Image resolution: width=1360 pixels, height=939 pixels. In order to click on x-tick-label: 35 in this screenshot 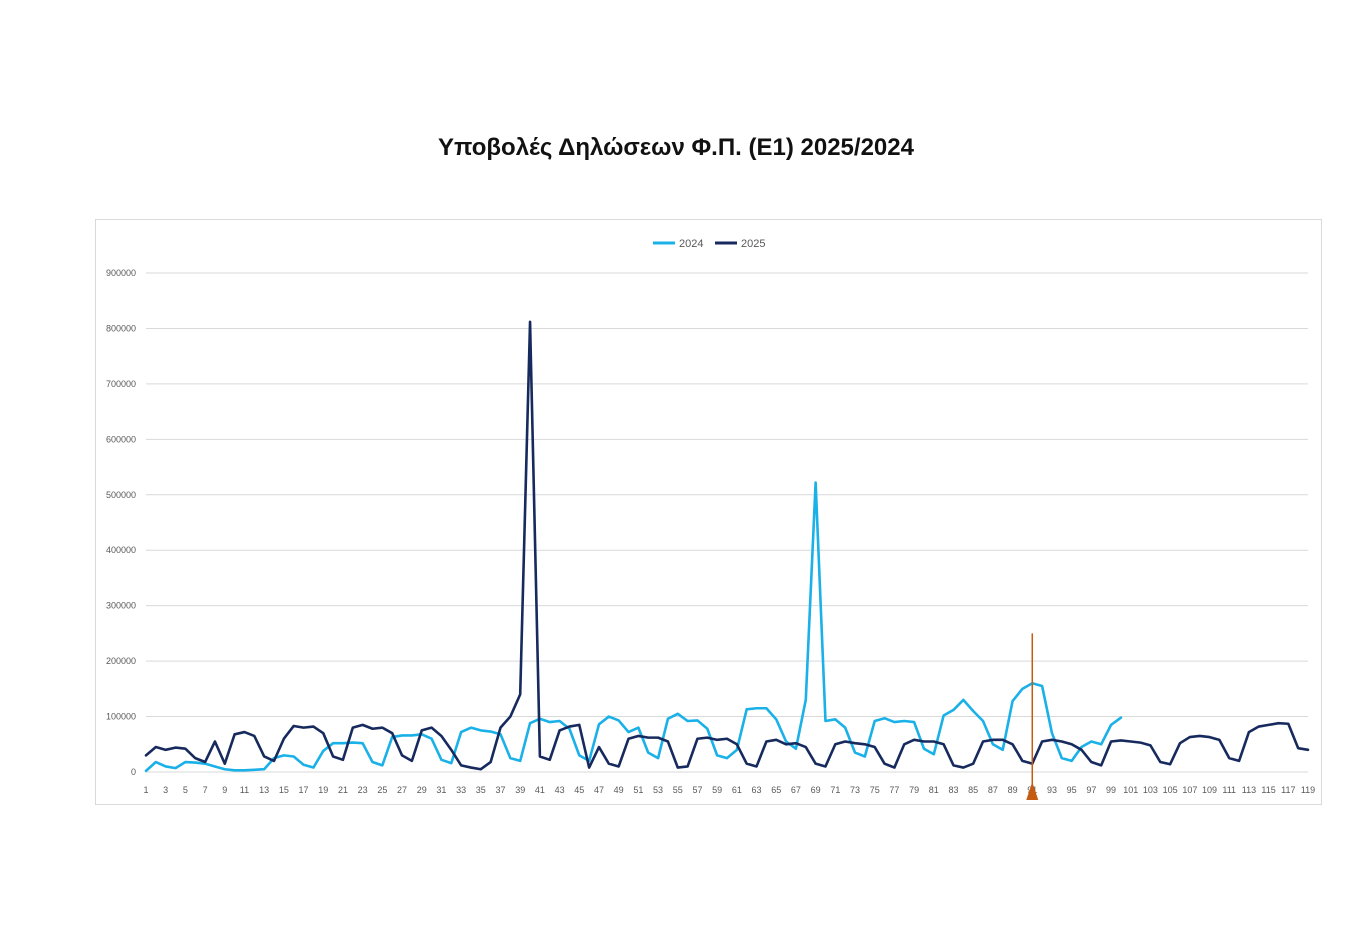, I will do `click(481, 790)`.